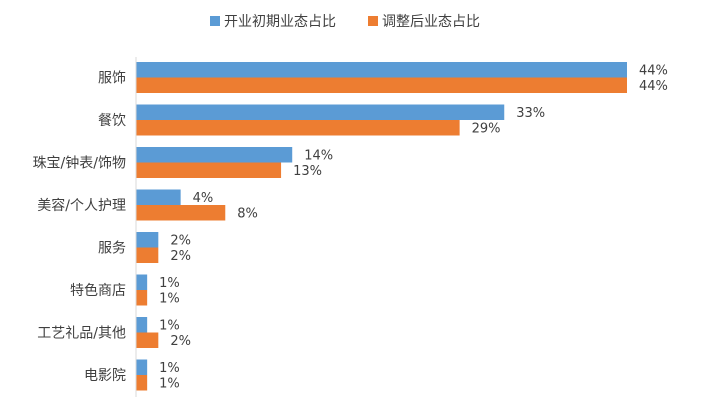 This screenshot has width=705, height=411. Describe the element at coordinates (169, 326) in the screenshot. I see `data-label-1-7: 1%` at that location.